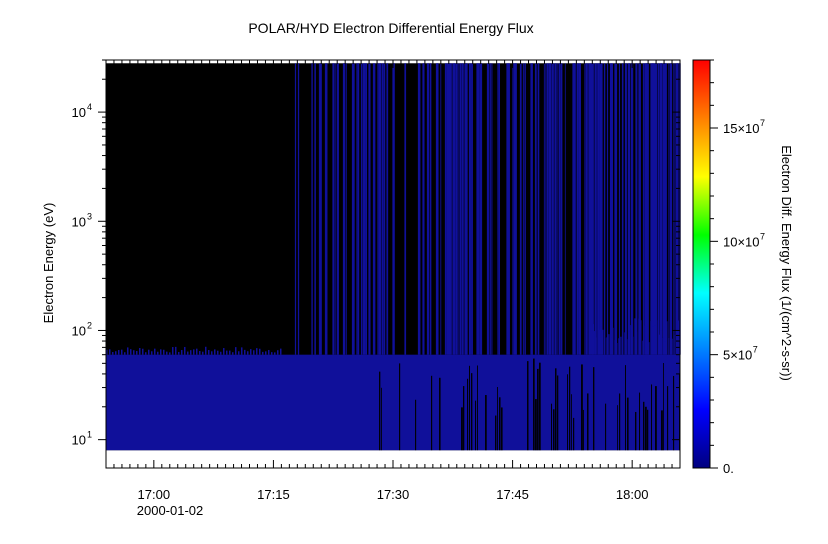  I want to click on y-tick-exponent: 2, so click(89, 325).